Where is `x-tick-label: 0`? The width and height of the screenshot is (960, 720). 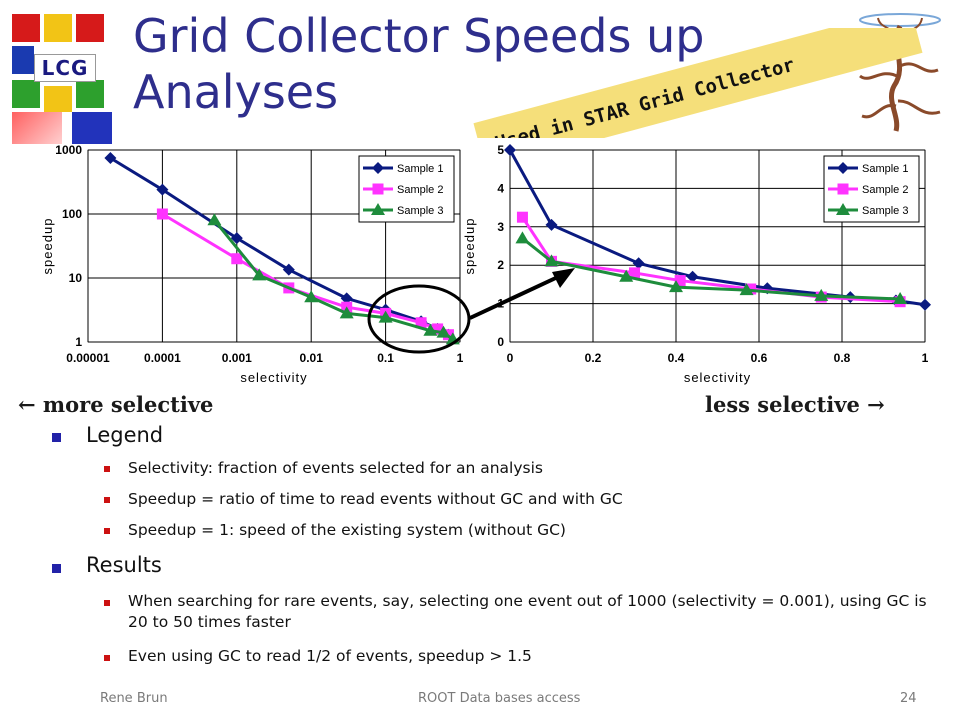
x-tick-label: 0 is located at coordinates (510, 358).